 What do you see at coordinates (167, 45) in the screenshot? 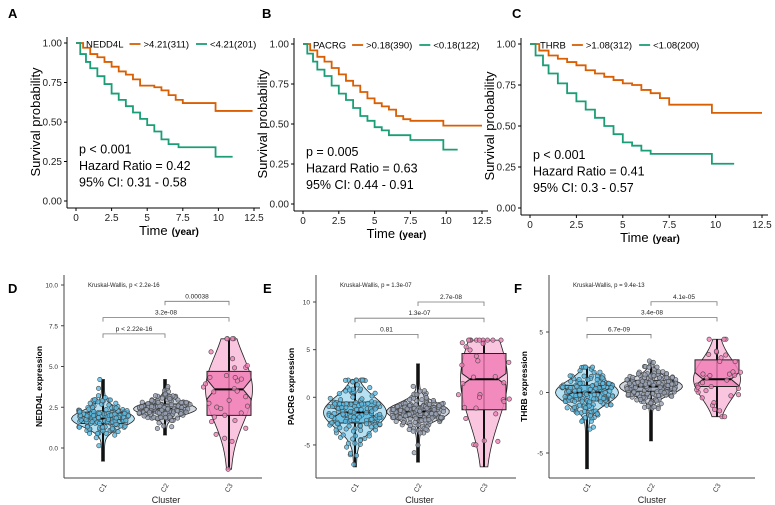
I see `legend-label: >4.21(311)` at bounding box center [167, 45].